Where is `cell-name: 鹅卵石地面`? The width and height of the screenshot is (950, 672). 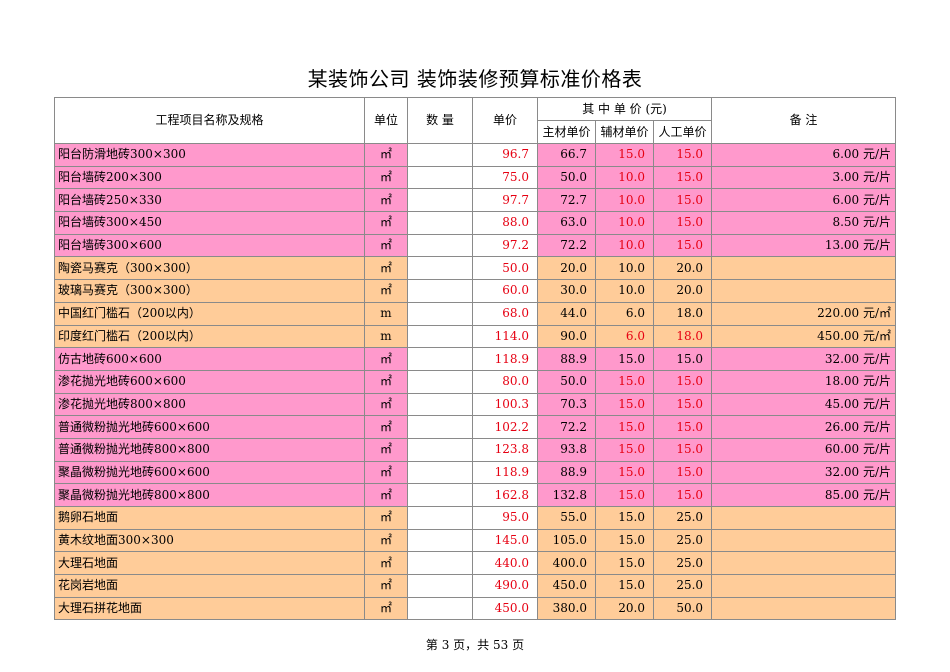
cell-name: 鹅卵石地面 is located at coordinates (209, 518).